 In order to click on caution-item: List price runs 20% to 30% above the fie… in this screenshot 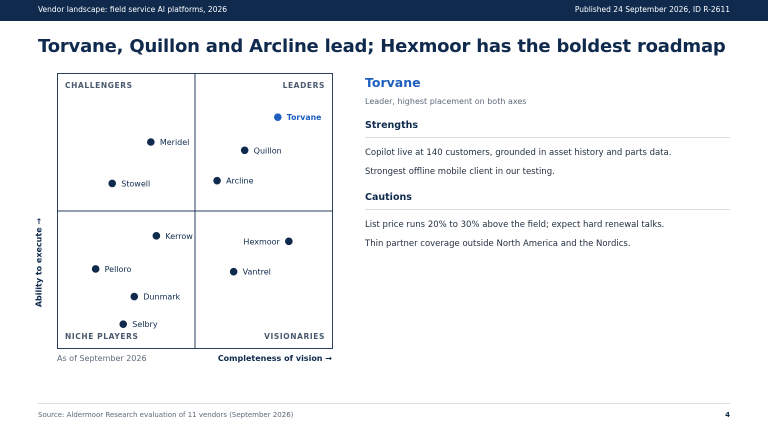, I will do `click(515, 225)`.